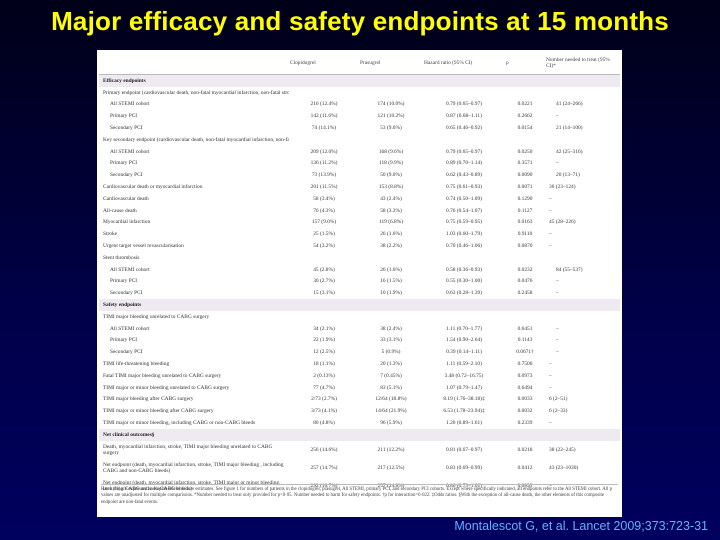  I want to click on hazard-ratio-cell: 8.19 (1.76–38.18)‡, so click(464, 399).